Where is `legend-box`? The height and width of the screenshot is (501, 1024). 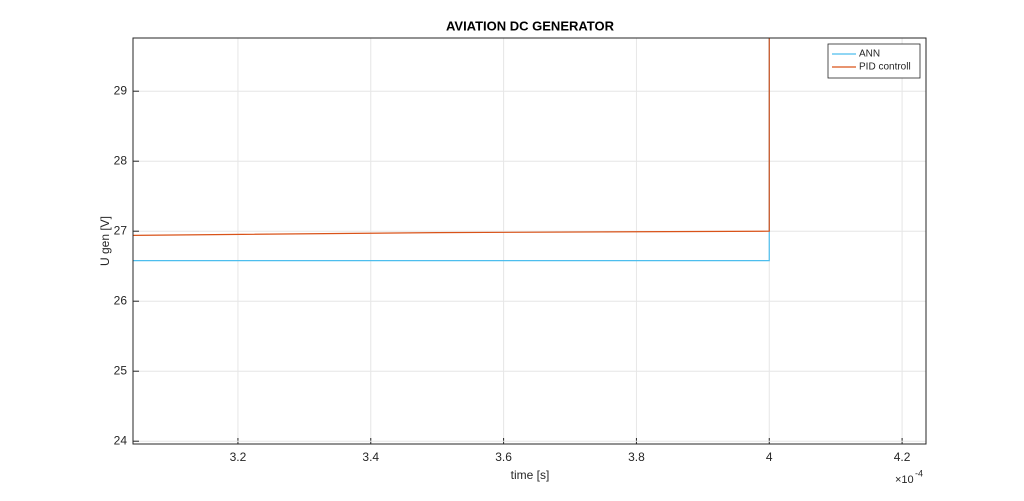
legend-box is located at coordinates (874, 61).